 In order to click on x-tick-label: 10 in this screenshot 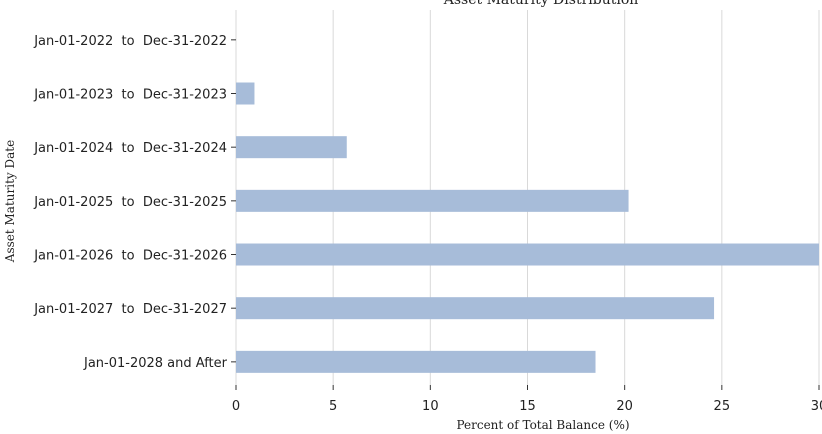, I will do `click(430, 406)`.